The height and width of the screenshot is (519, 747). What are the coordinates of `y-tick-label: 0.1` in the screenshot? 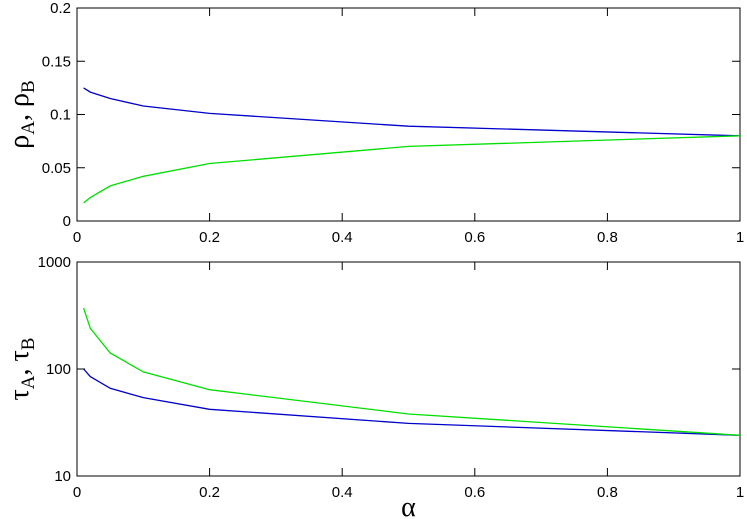 It's located at (60, 115).